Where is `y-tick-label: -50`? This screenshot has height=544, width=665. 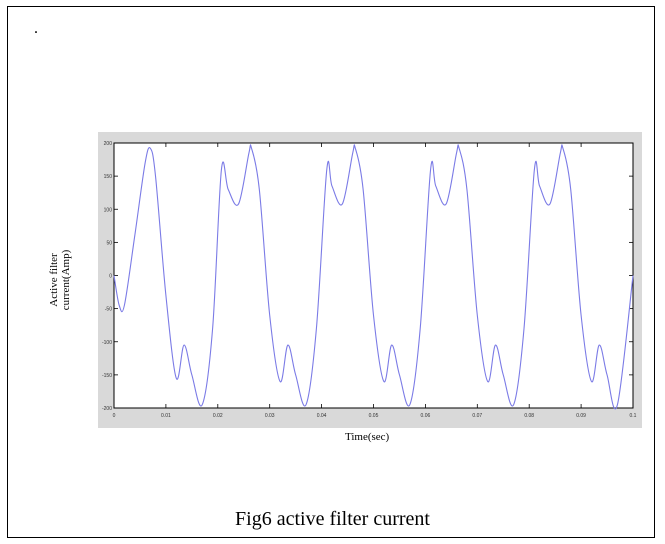
y-tick-label: -50 is located at coordinates (108, 310).